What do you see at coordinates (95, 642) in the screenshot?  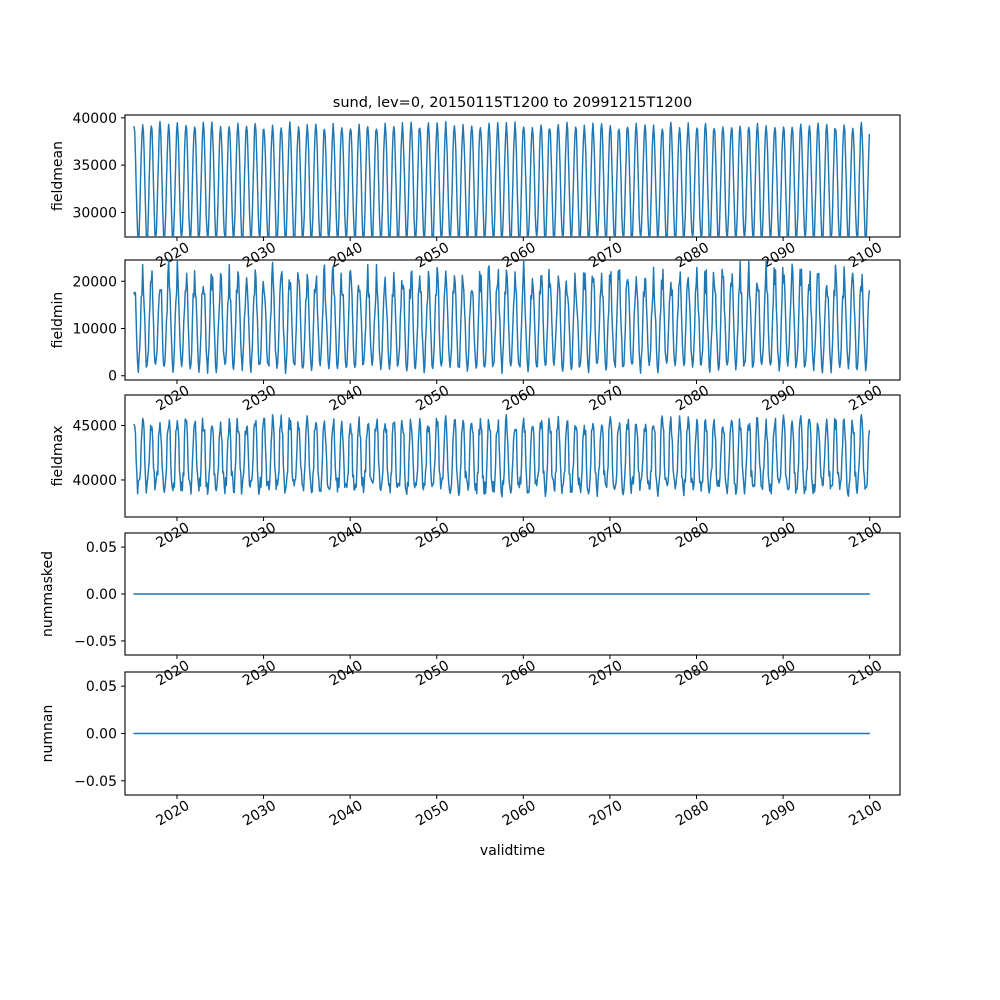 I see `y-ticklabel-nummasked-0: −0.05` at bounding box center [95, 642].